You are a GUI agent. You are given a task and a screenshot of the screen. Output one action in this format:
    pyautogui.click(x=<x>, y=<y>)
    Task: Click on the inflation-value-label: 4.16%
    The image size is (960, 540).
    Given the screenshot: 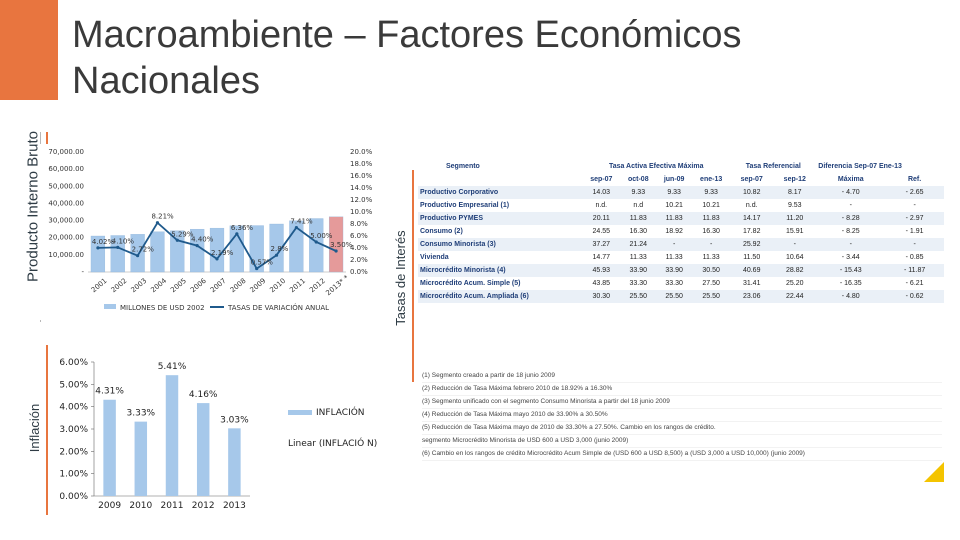 What is the action you would take?
    pyautogui.click(x=203, y=395)
    